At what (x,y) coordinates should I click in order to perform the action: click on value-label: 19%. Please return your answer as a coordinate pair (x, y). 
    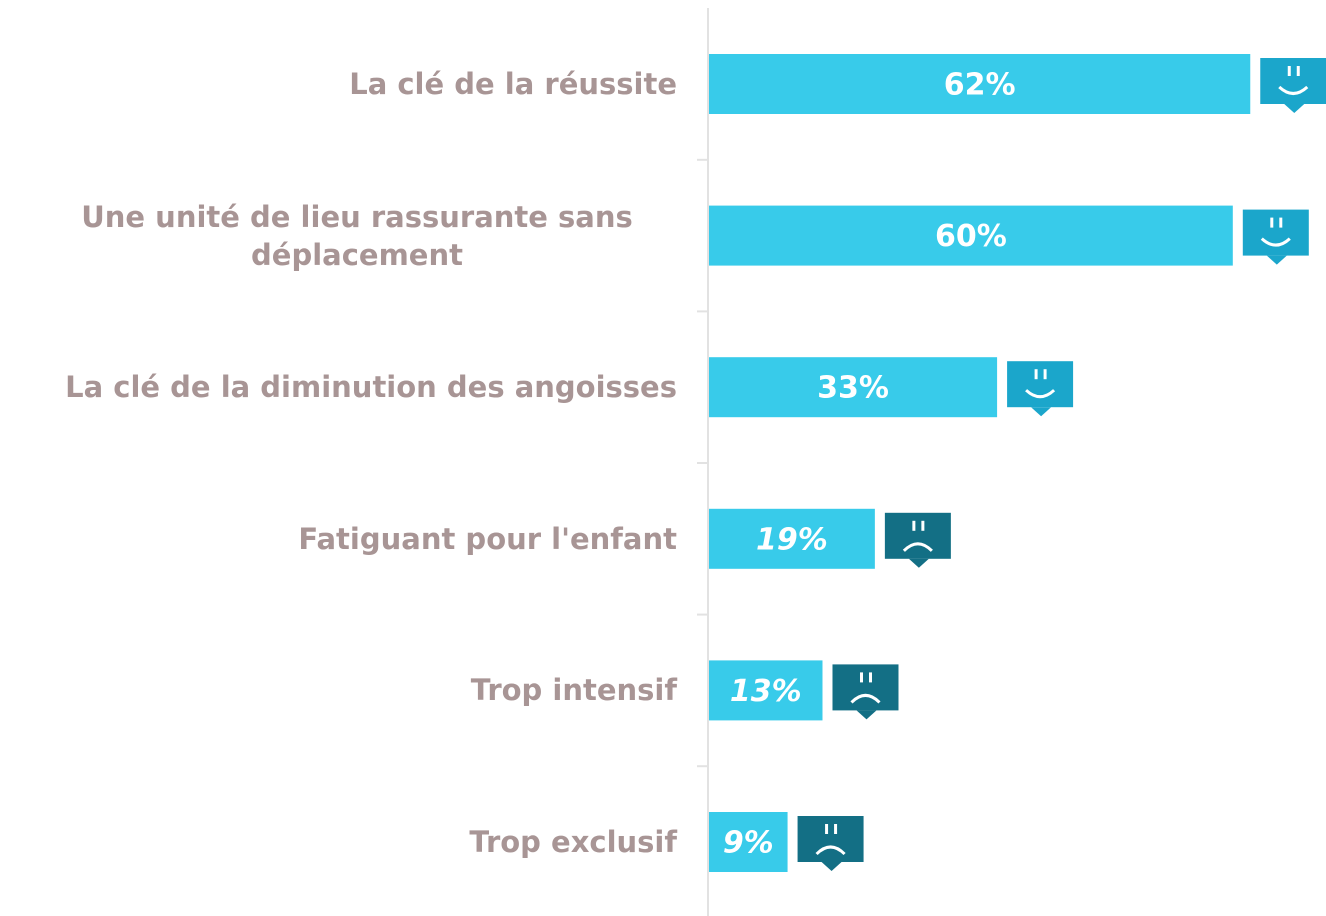
    Looking at the image, I should click on (792, 539).